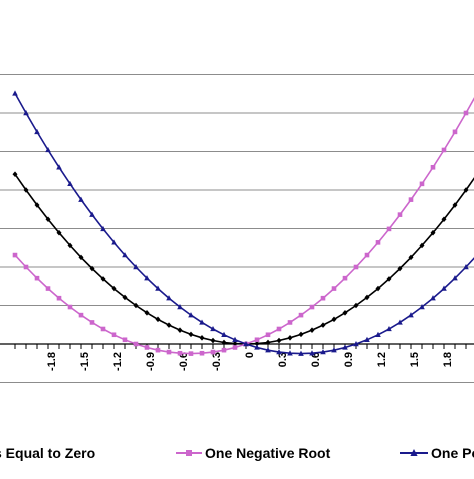  Describe the element at coordinates (52, 361) in the screenshot. I see `x-tick-label: -1.8` at that location.